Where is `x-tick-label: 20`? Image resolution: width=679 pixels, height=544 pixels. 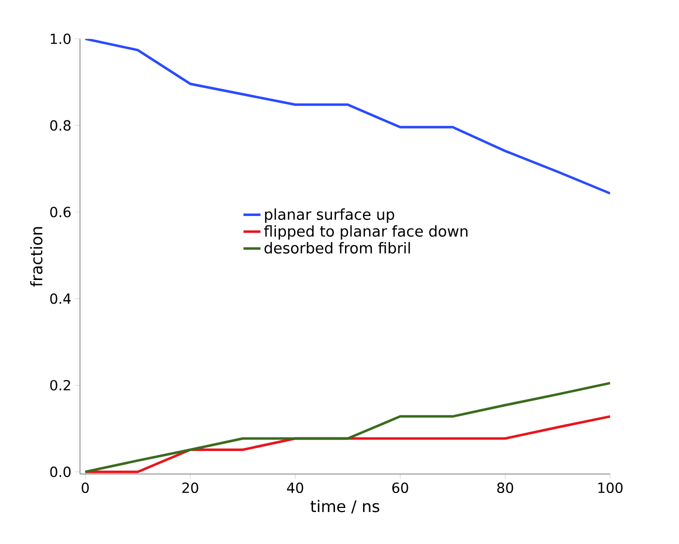
x-tick-label: 20 is located at coordinates (190, 488).